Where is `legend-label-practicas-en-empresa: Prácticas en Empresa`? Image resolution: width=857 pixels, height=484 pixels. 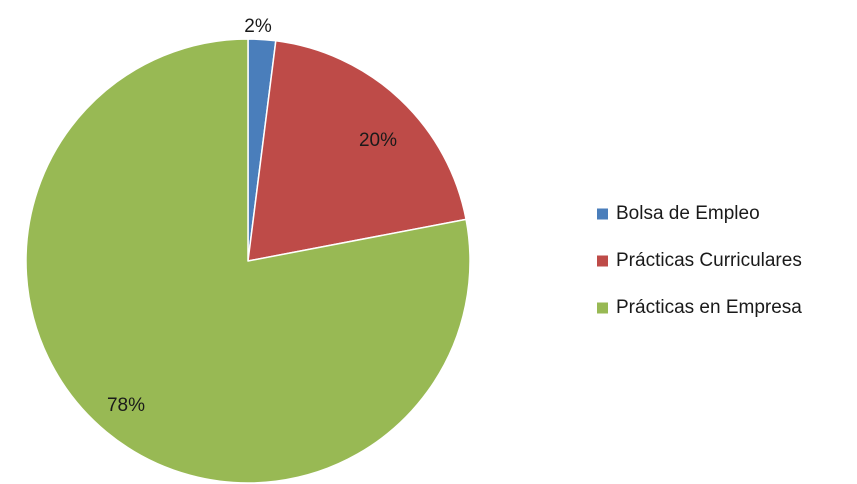
legend-label-practicas-en-empresa: Prácticas en Empresa is located at coordinates (709, 307).